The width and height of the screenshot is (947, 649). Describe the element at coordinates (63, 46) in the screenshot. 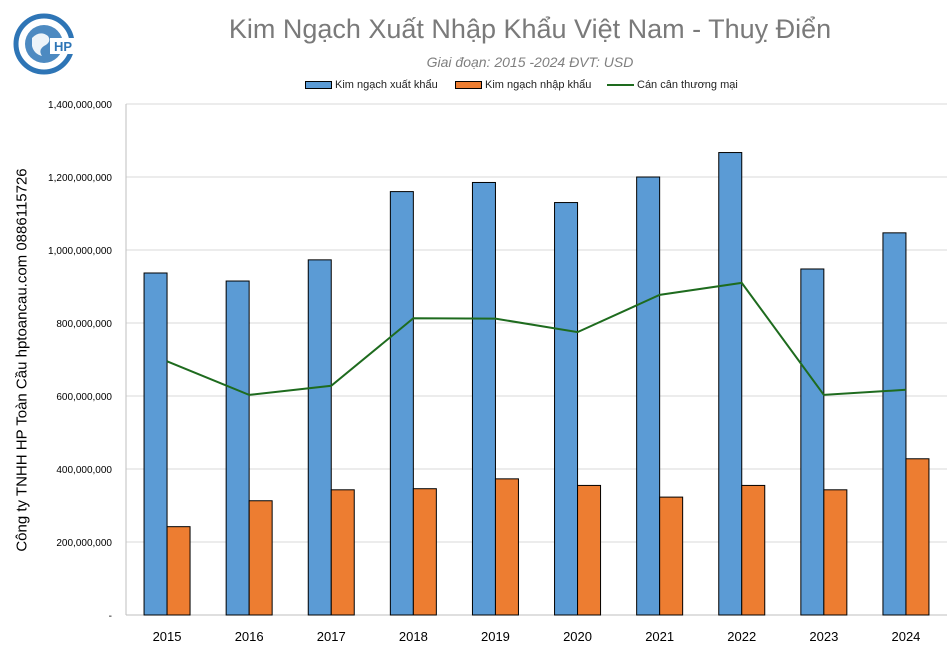

I see `logo-text: HP` at that location.